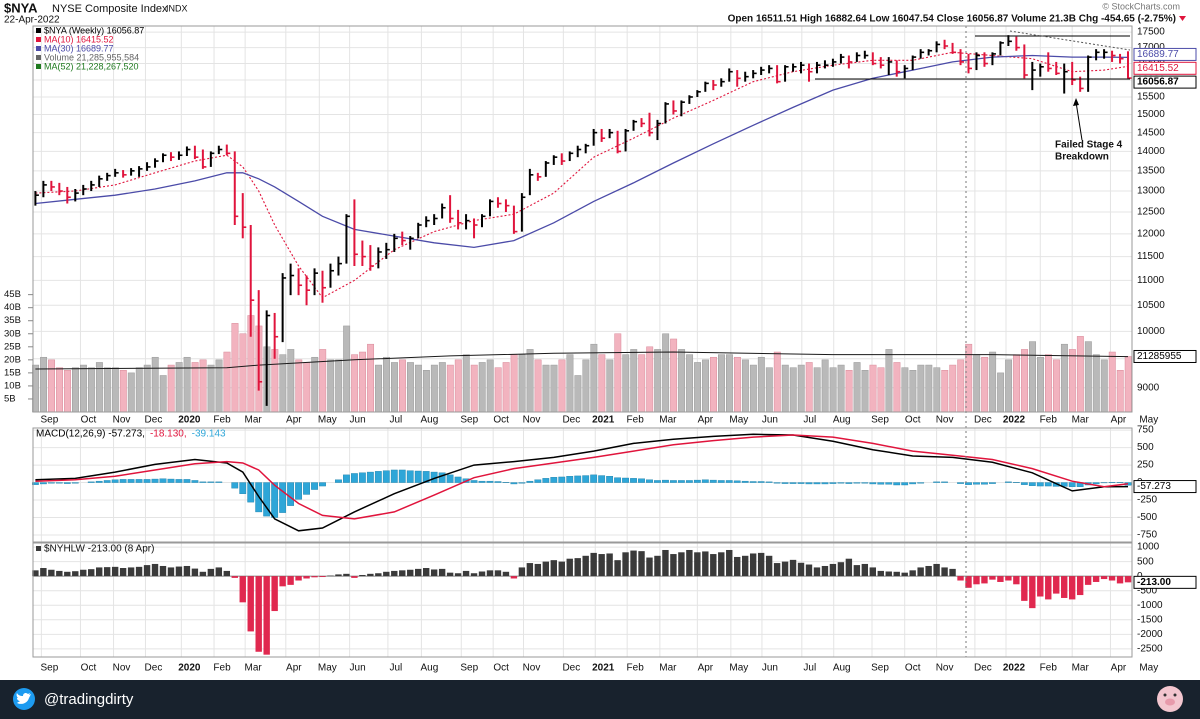 Image resolution: width=1200 pixels, height=719 pixels. Describe the element at coordinates (1151, 331) in the screenshot. I see `y-tick-label: 10000` at that location.